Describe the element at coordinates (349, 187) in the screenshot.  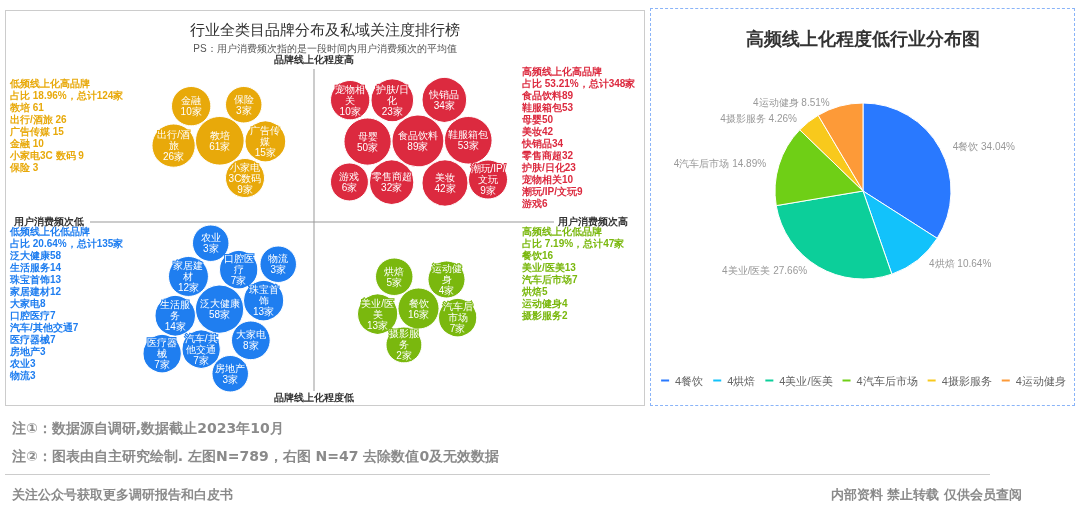
I see `data-label: 6家` at that location.